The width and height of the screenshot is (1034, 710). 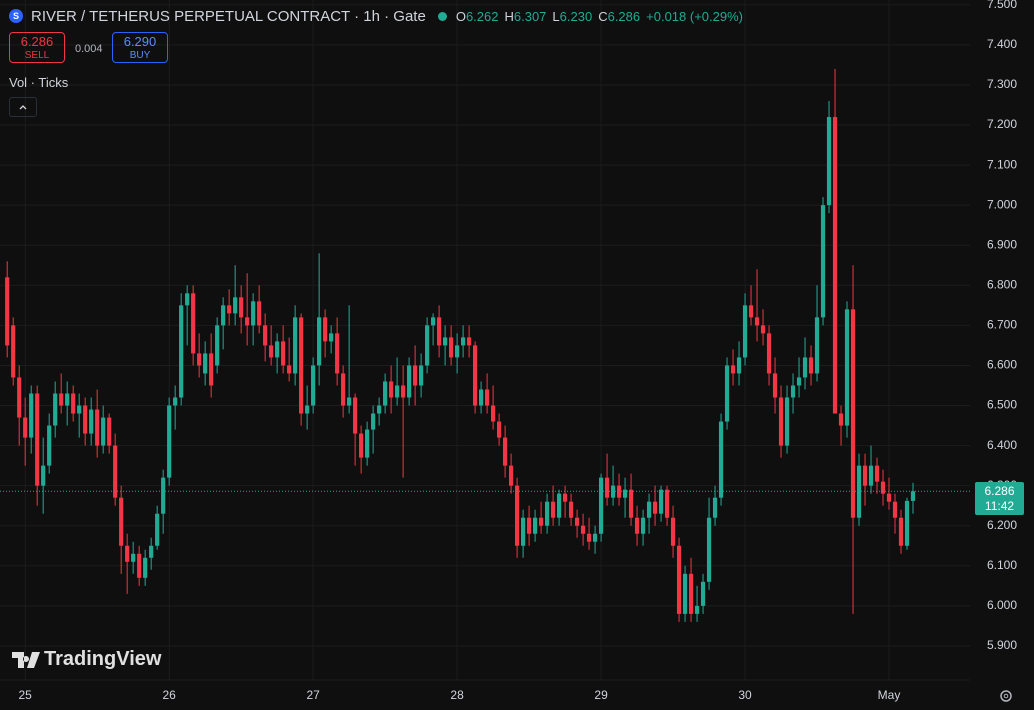 What do you see at coordinates (1002, 445) in the screenshot?
I see `y-tick-label: 6.400` at bounding box center [1002, 445].